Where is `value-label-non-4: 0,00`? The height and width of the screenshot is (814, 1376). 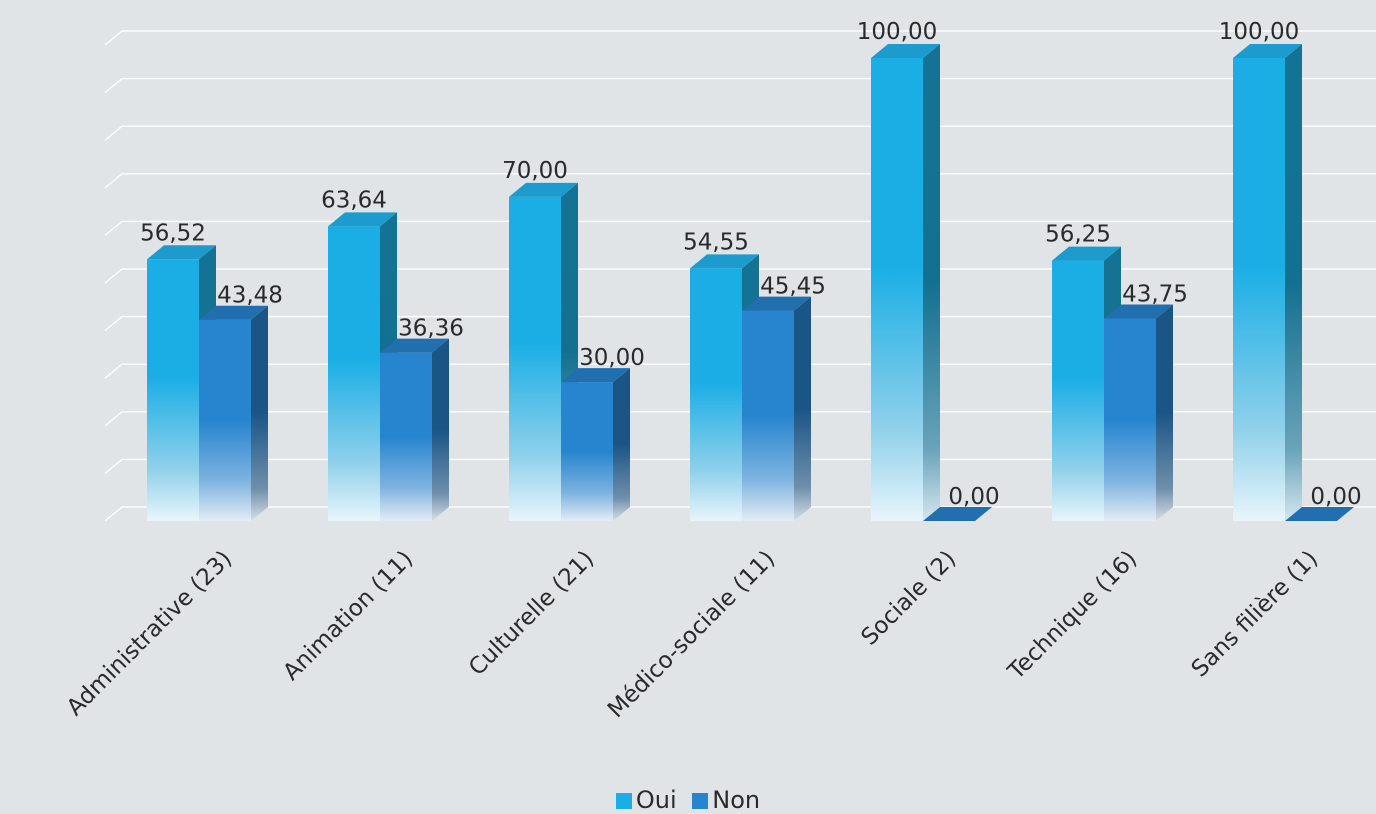 value-label-non-4: 0,00 is located at coordinates (973, 497).